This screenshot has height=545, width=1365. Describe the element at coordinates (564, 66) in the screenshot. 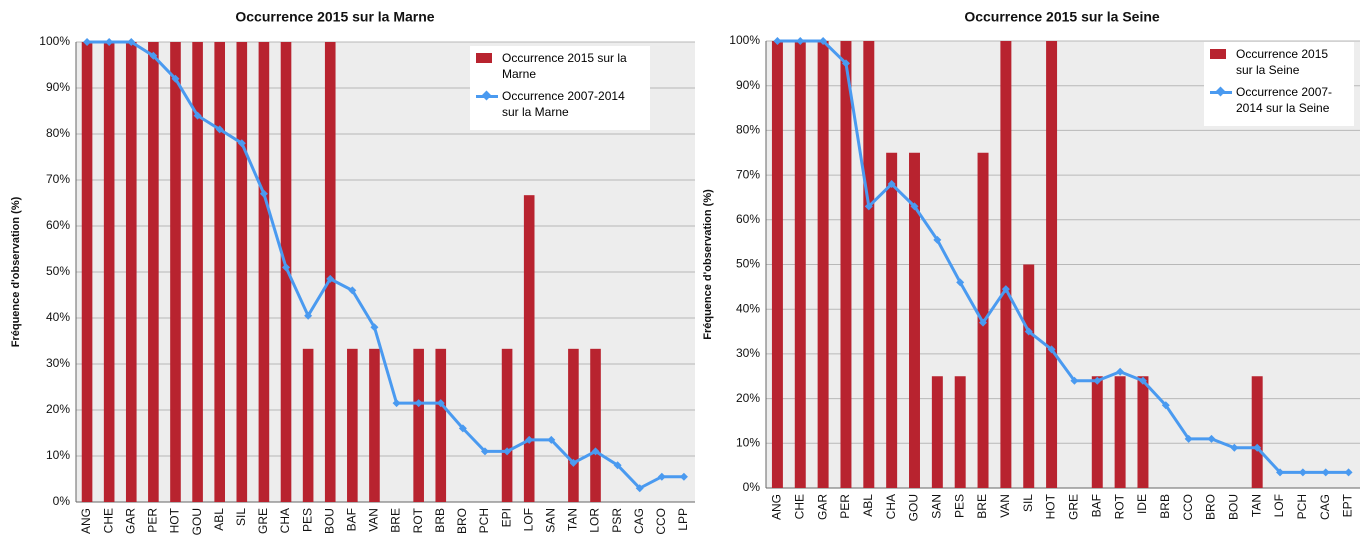

I see `legend-label: Occurrence 2015 sur la Marne` at that location.